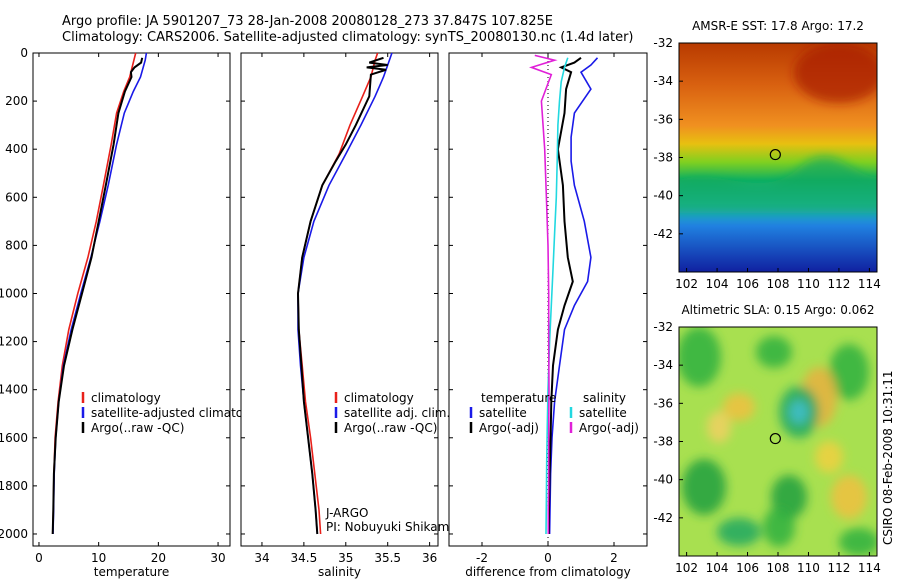 The width and height of the screenshot is (900, 580). I want to click on legend-entry: satellite adj. clim., so click(397, 413).